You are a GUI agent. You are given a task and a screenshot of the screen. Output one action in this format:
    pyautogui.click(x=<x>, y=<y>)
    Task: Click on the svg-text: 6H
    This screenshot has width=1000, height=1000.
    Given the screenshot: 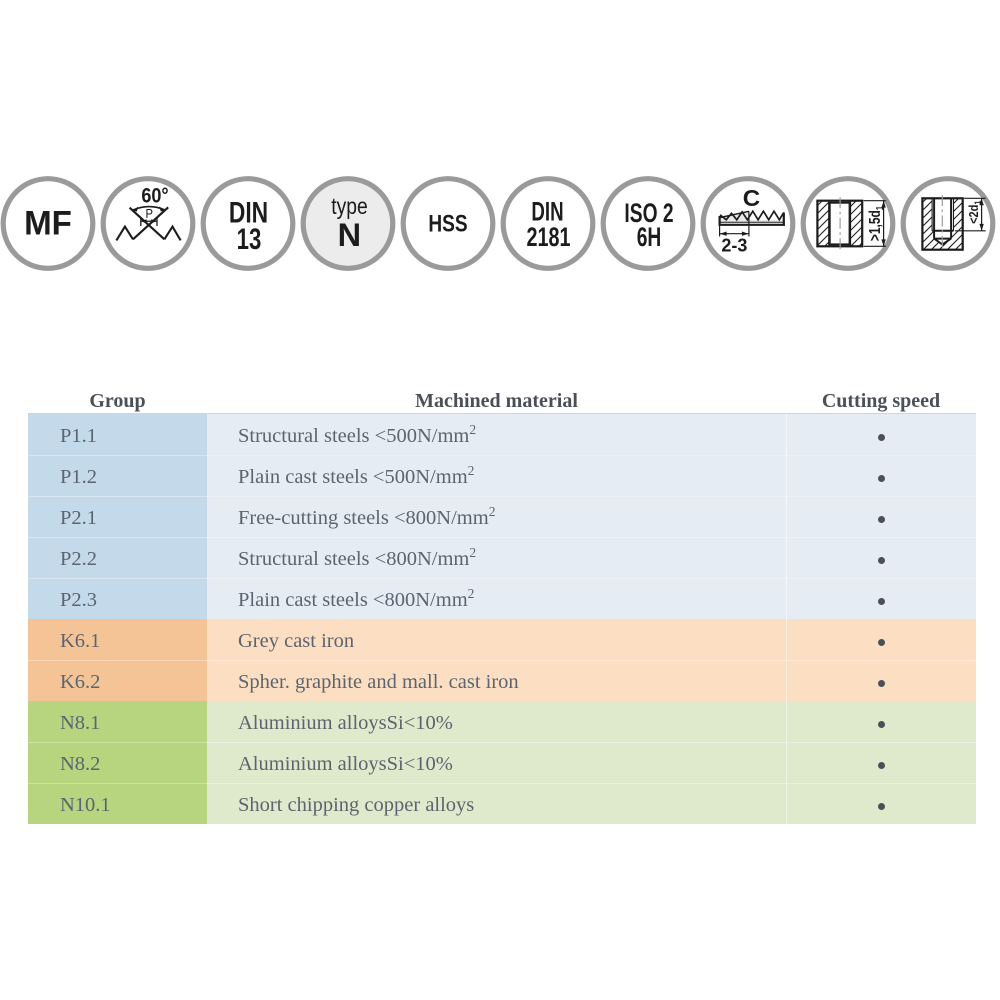 What is the action you would take?
    pyautogui.click(x=649, y=237)
    